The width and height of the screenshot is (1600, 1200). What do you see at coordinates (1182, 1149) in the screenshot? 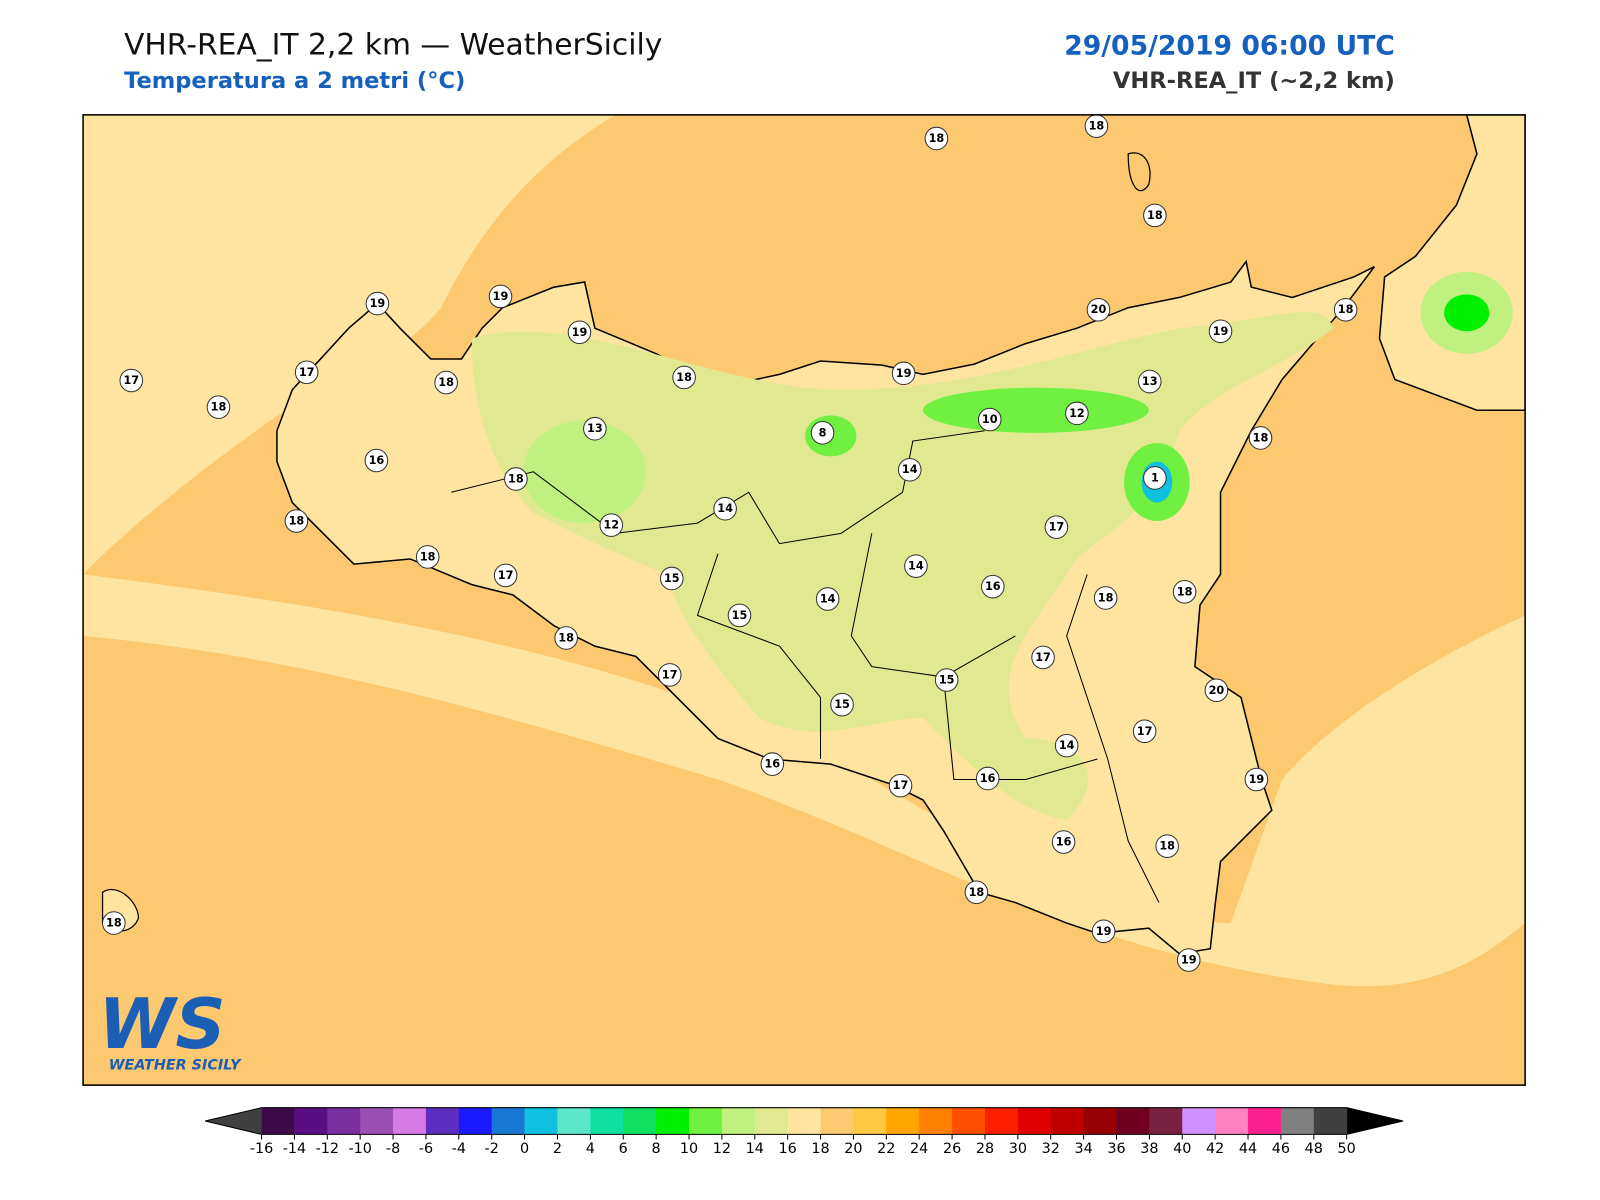
I see `colorbar-tick-label: 40` at bounding box center [1182, 1149].